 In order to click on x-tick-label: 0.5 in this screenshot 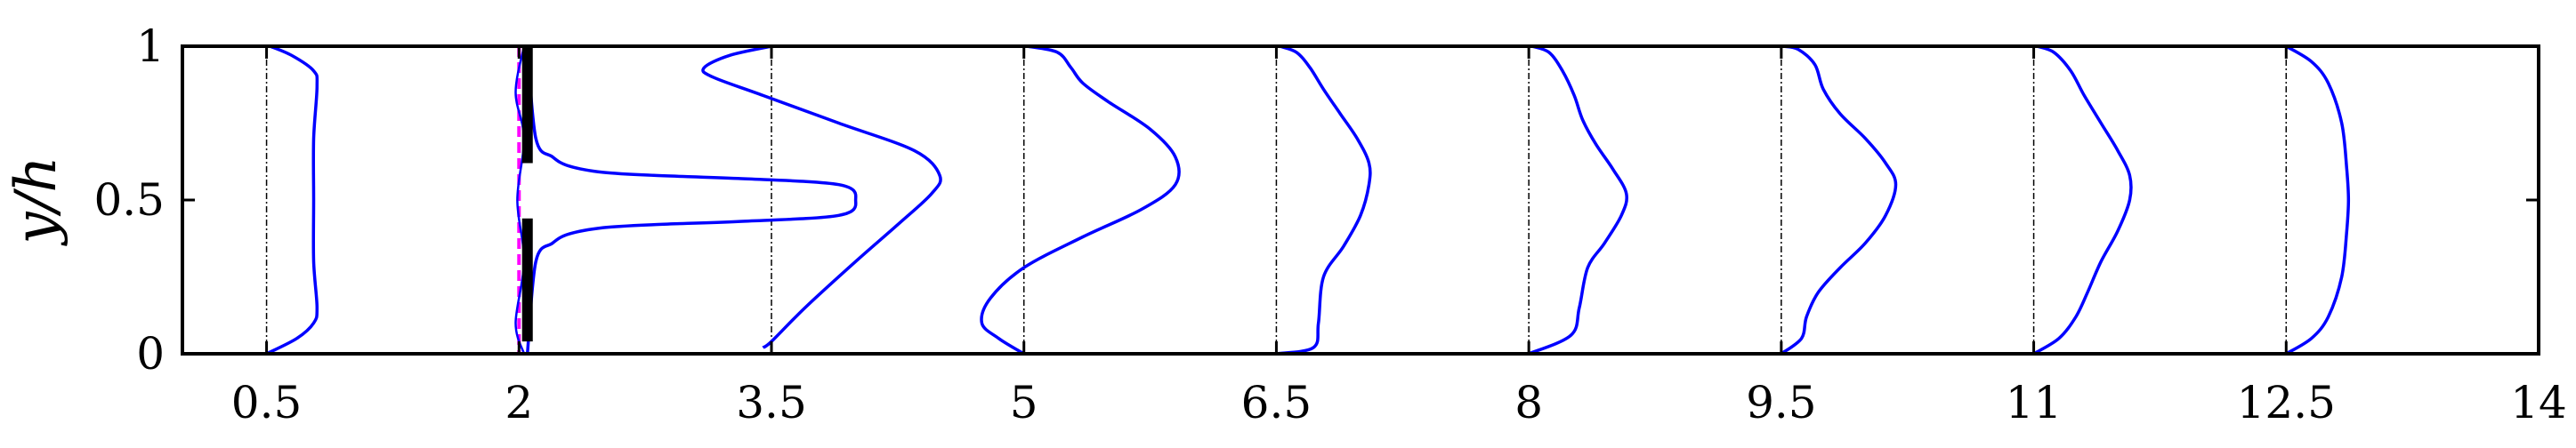, I will do `click(267, 402)`.